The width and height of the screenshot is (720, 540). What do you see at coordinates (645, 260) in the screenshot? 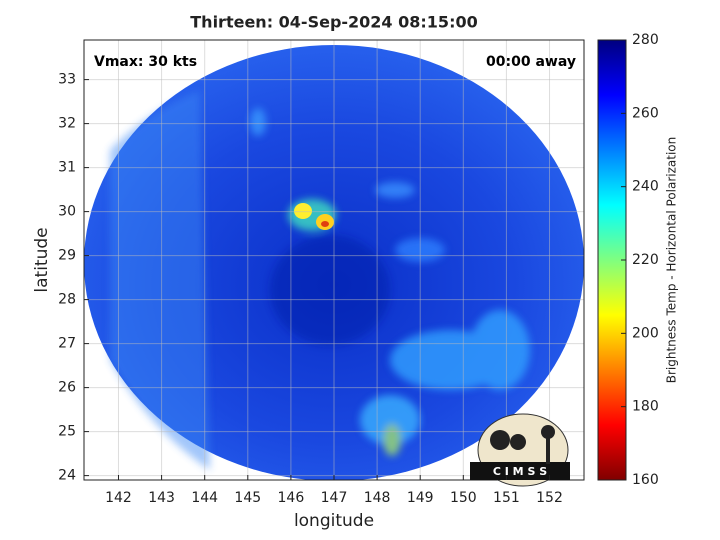
I see `colorbar-tick-label: 220` at bounding box center [645, 260].